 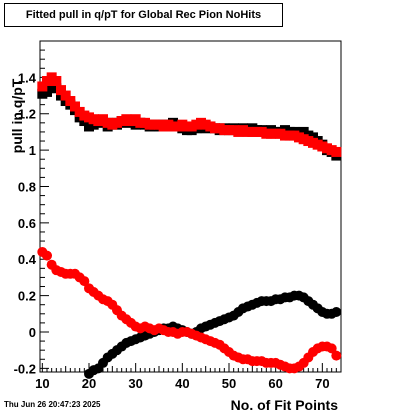 I want to click on x-tick-label: 60, so click(x=275, y=383).